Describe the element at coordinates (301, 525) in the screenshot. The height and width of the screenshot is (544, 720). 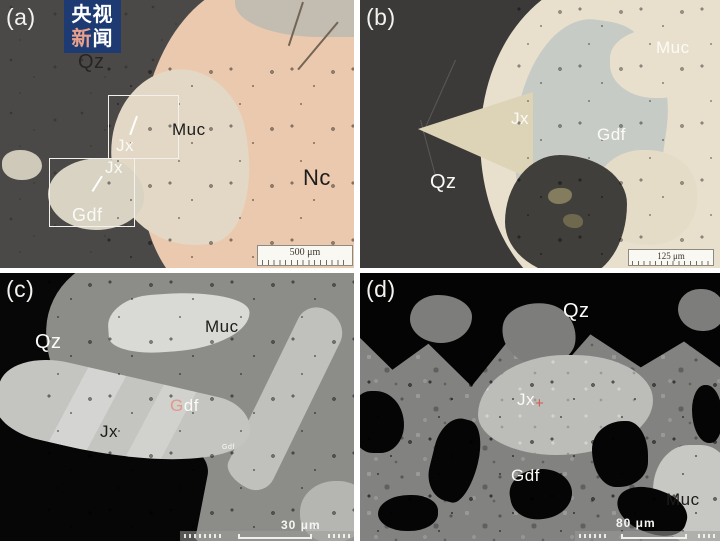
I see `scale-text-c: 30 μm` at that location.